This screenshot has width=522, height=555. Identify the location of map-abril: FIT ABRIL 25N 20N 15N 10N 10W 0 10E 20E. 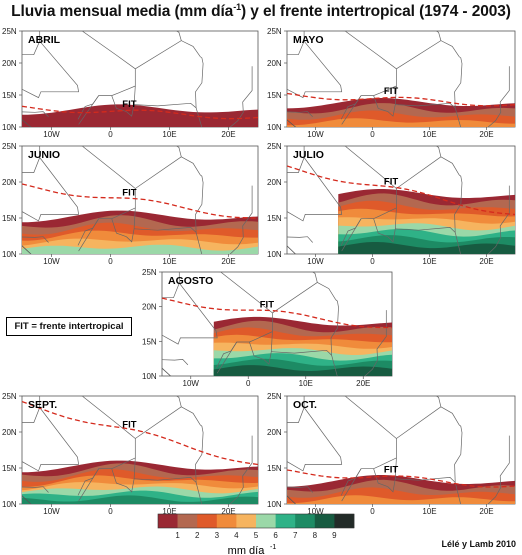
(130, 83).